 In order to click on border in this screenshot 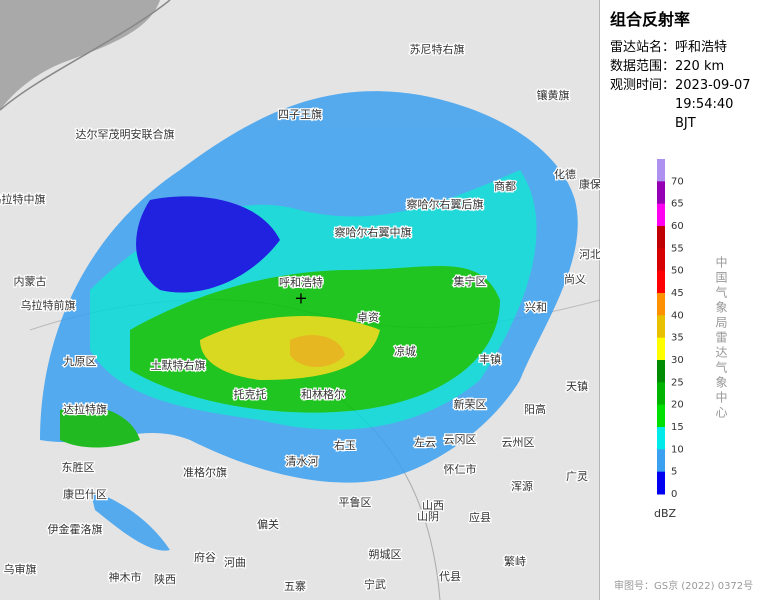, I will do `click(85, 55)`.